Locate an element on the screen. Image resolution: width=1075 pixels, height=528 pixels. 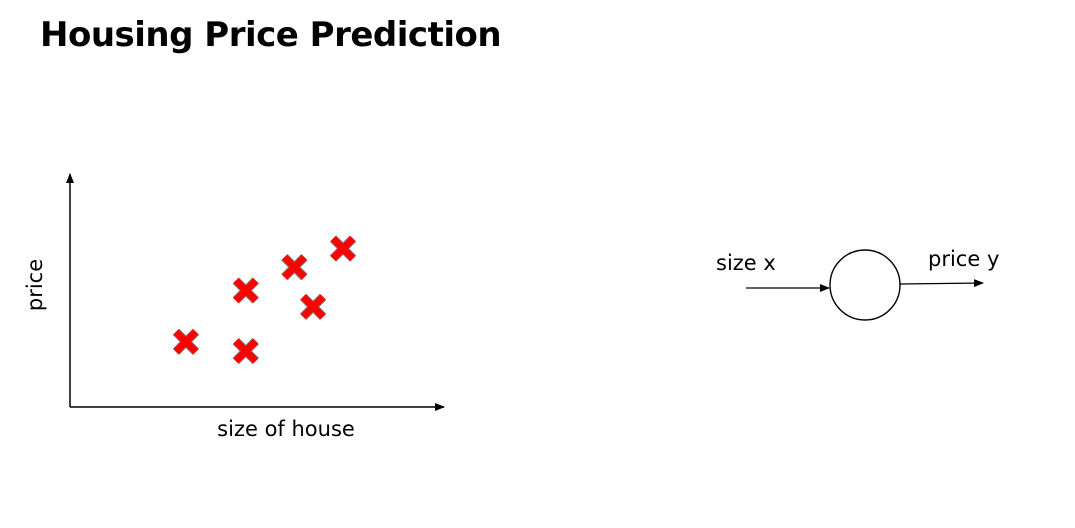
neuron-node is located at coordinates (865, 285).